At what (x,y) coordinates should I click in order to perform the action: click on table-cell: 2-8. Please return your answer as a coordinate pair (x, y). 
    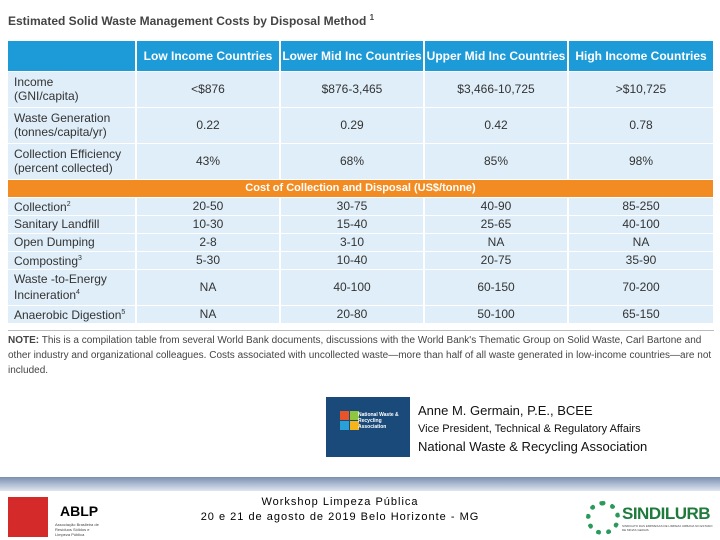
    Looking at the image, I should click on (208, 242).